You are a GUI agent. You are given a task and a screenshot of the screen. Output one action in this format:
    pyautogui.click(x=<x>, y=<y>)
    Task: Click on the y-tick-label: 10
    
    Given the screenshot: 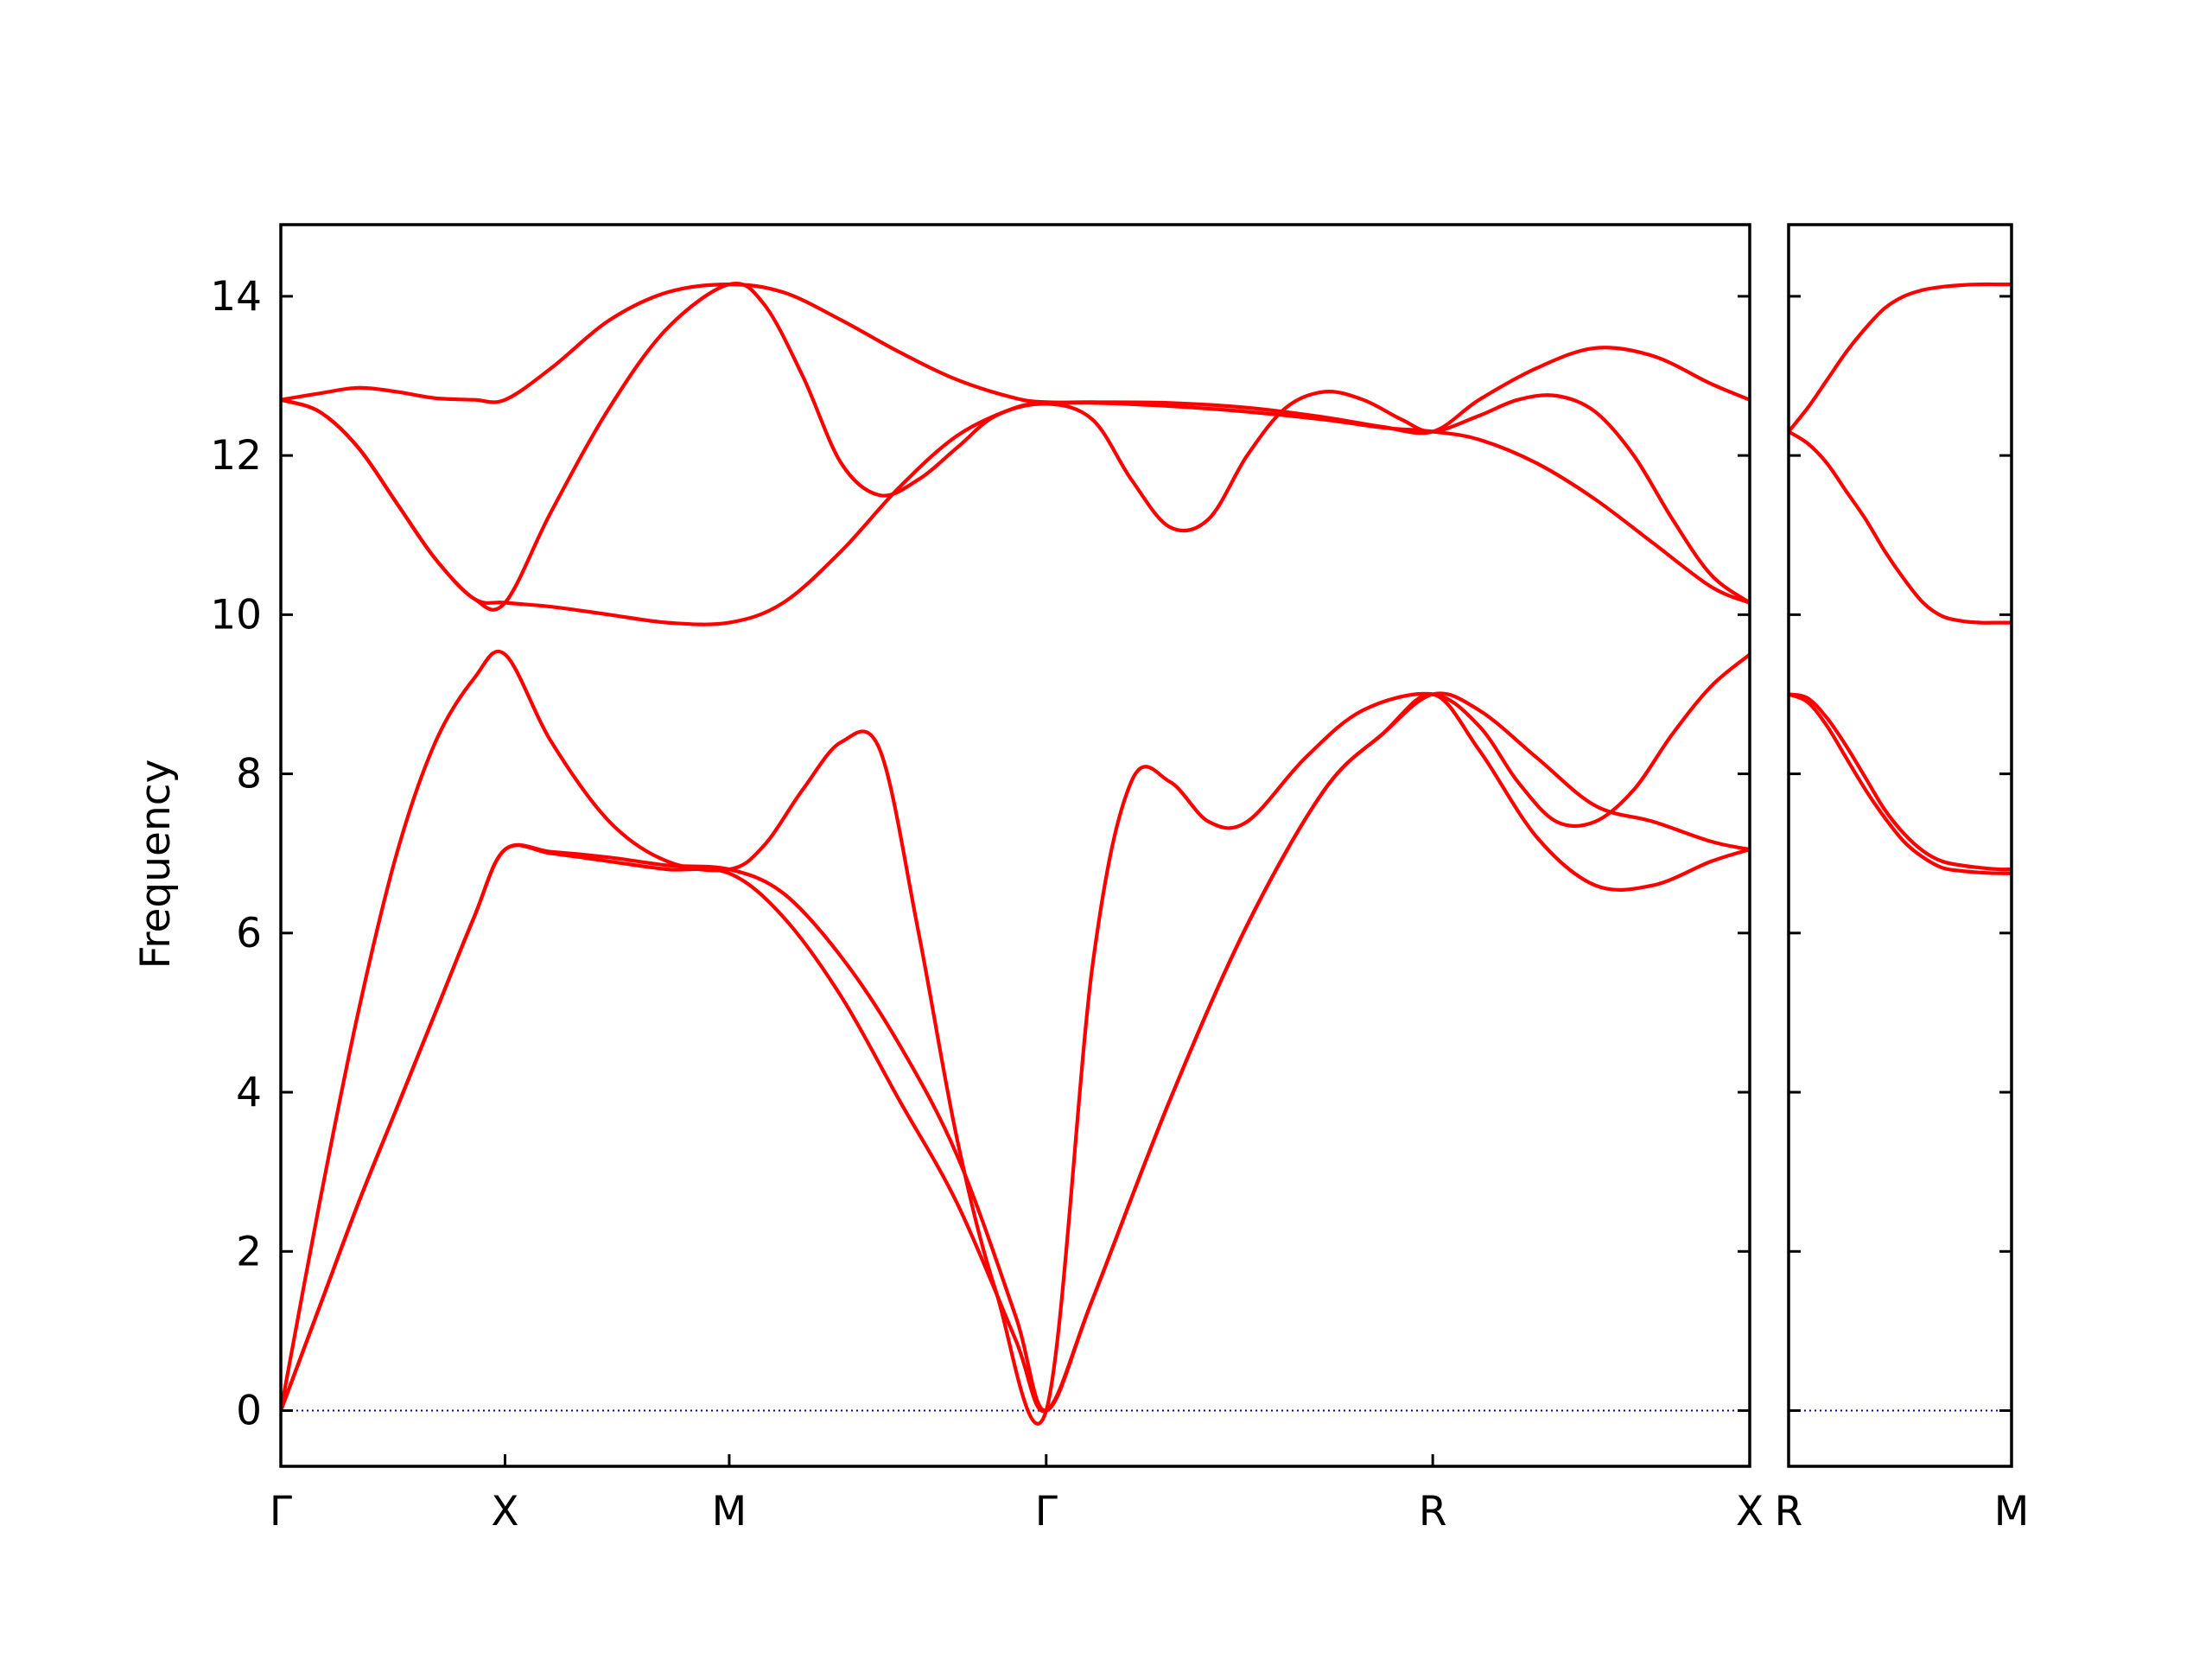 What is the action you would take?
    pyautogui.click(x=236, y=615)
    